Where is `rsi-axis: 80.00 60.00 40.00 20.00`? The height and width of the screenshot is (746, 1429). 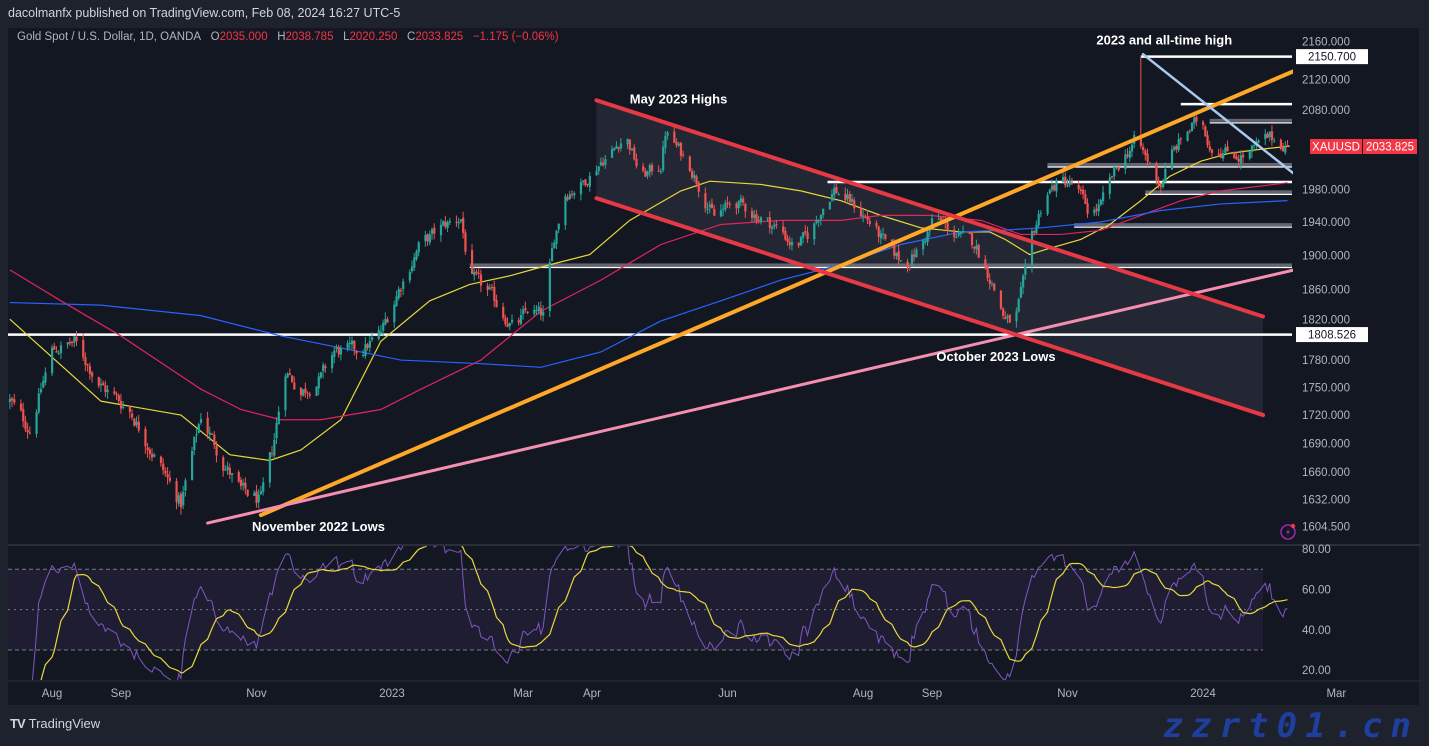
rsi-axis: 80.00 60.00 40.00 20.00 is located at coordinates (1316, 610).